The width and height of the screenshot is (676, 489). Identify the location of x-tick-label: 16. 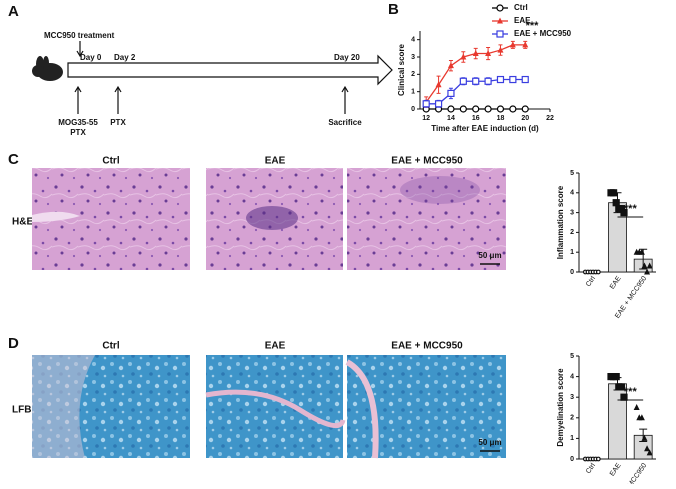
(476, 118).